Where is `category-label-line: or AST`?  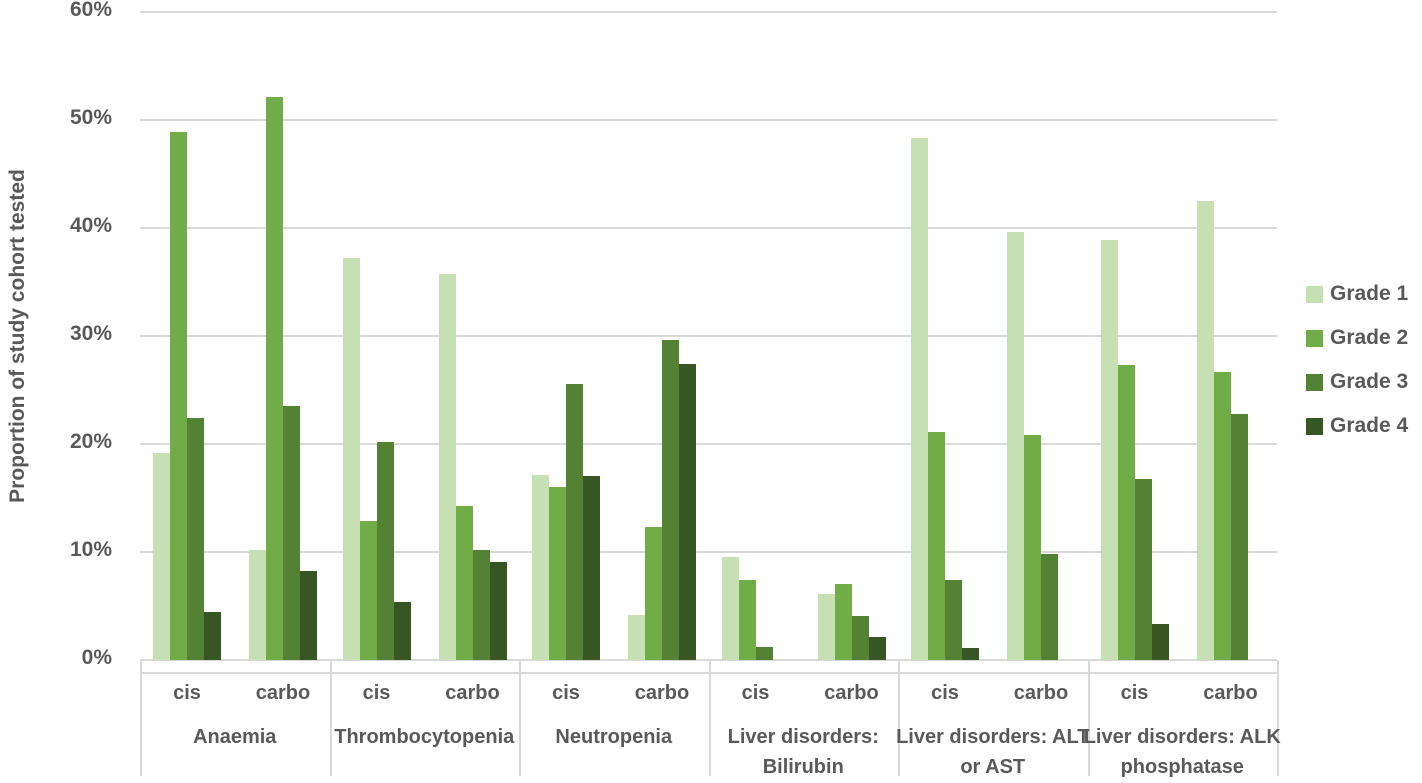
category-label-line: or AST is located at coordinates (993, 767).